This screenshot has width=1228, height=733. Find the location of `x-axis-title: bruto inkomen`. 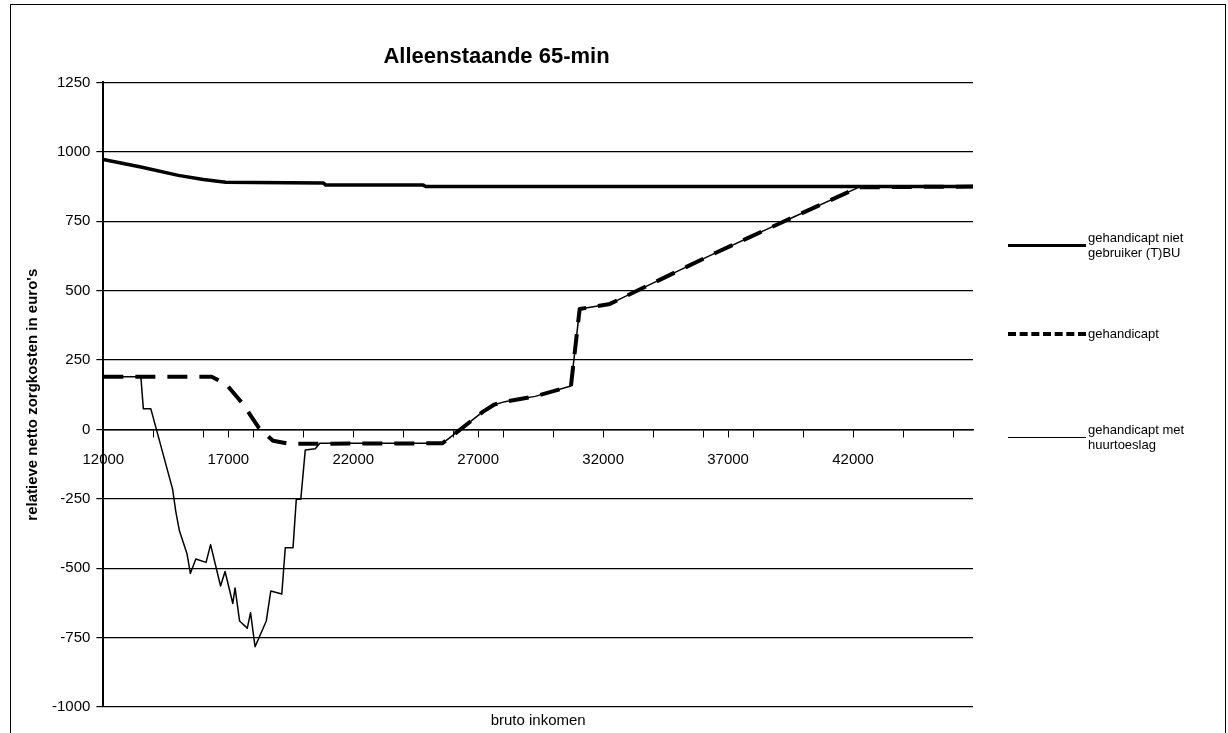

x-axis-title: bruto inkomen is located at coordinates (538, 719).